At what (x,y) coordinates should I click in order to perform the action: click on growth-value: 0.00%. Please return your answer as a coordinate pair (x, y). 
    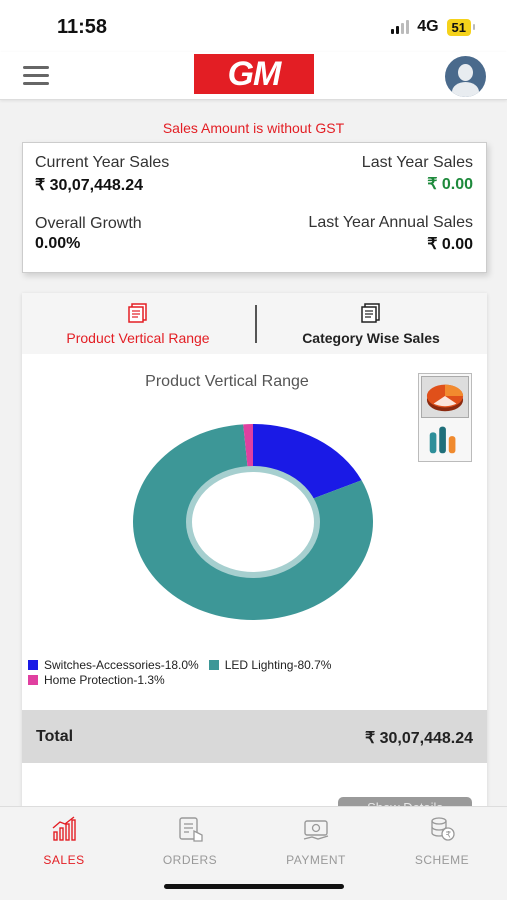
    Looking at the image, I should click on (58, 243).